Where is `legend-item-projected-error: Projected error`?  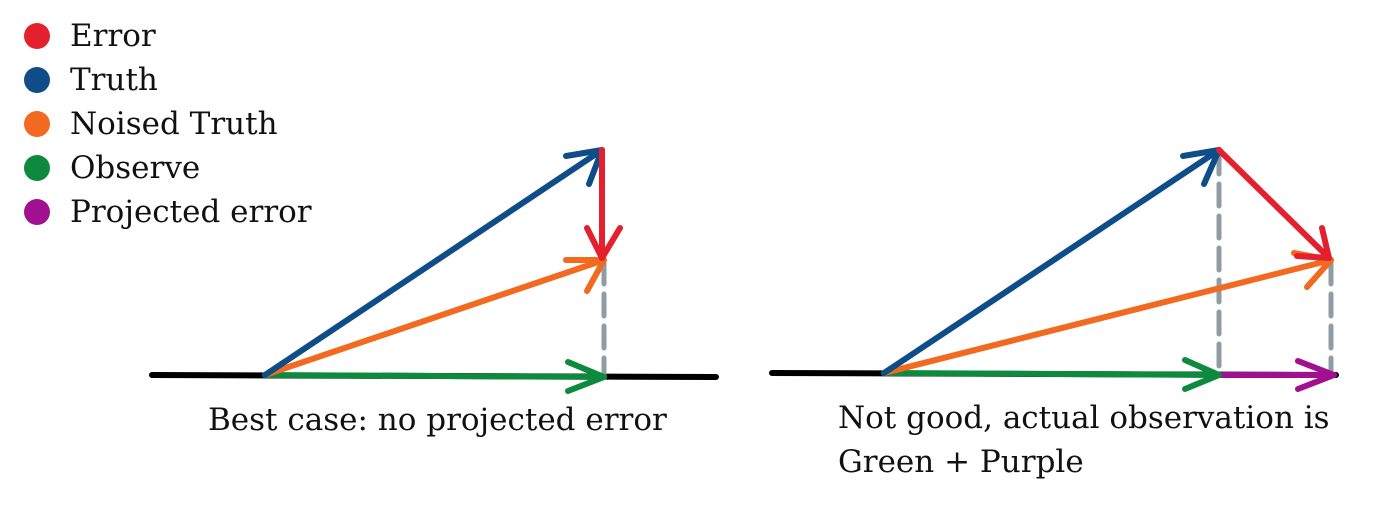
legend-item-projected-error: Projected error is located at coordinates (168, 212).